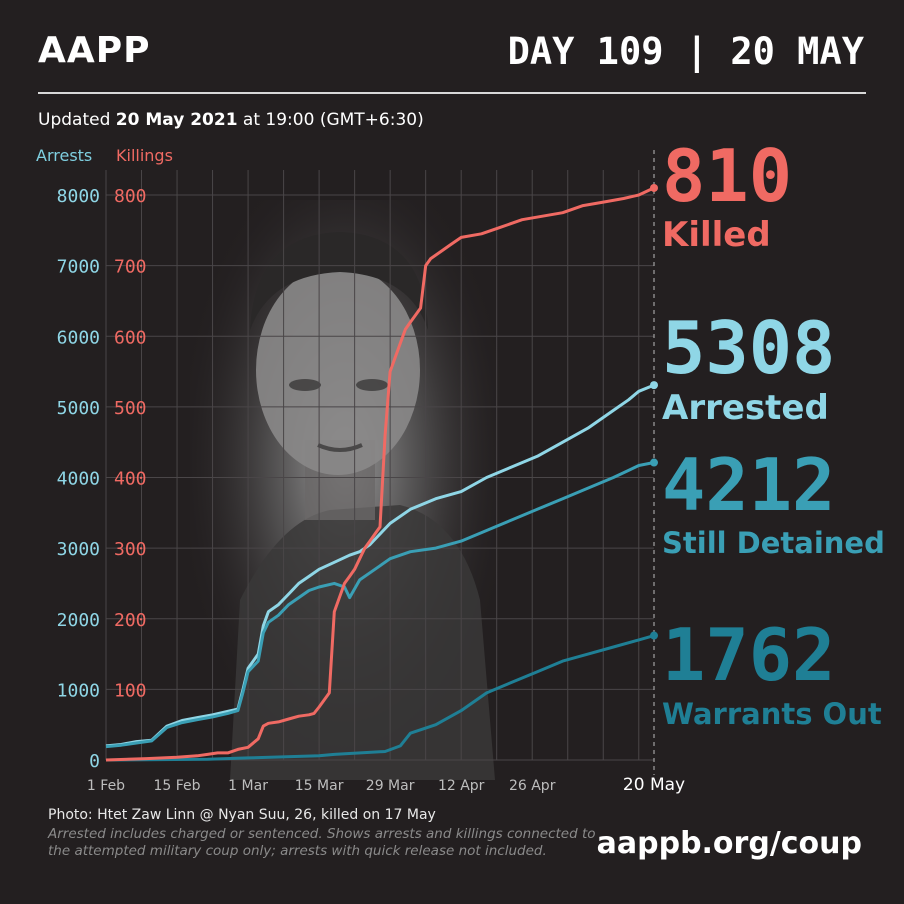 Image resolution: width=904 pixels, height=904 pixels. I want to click on x-tick-label: 20 May, so click(654, 785).